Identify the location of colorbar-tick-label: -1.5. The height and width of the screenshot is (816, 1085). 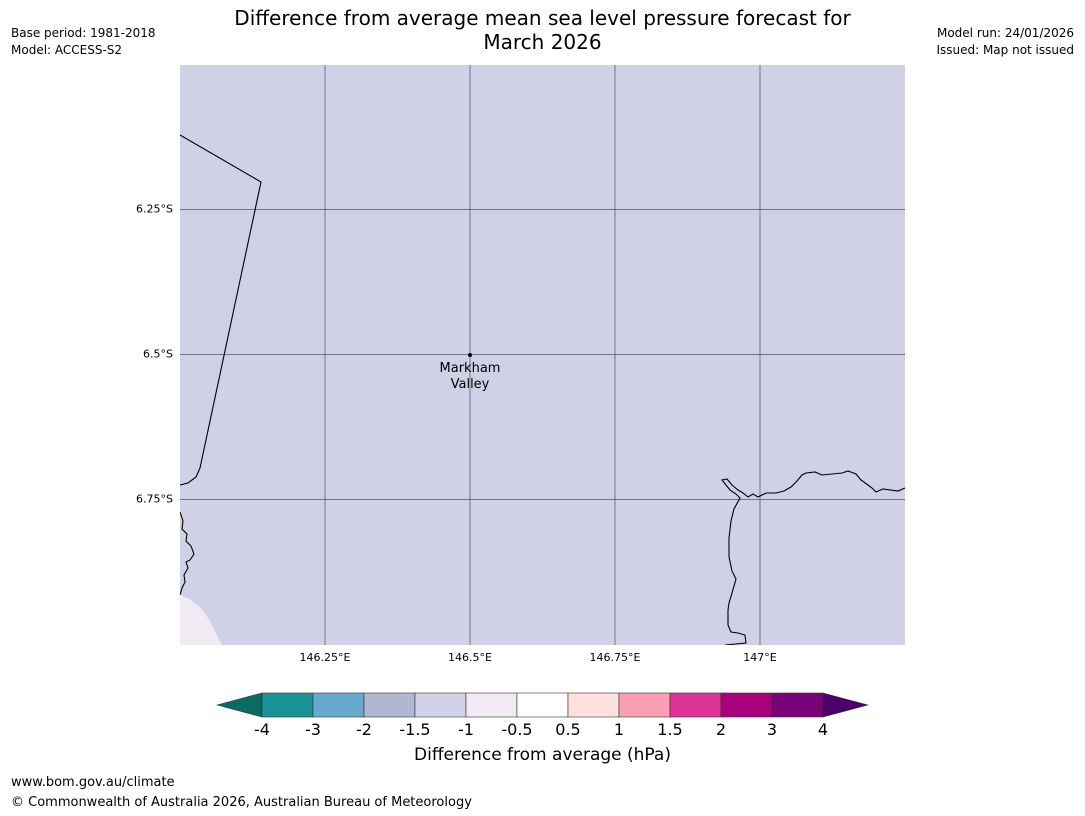
(415, 729).